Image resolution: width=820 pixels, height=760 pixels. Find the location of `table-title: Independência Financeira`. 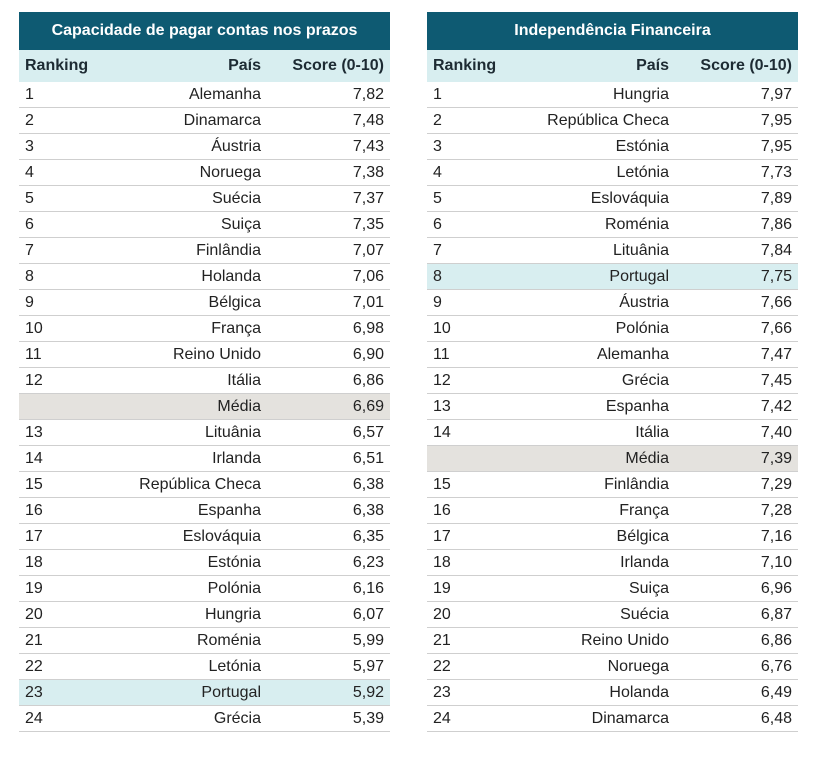

table-title: Independência Financeira is located at coordinates (612, 31).